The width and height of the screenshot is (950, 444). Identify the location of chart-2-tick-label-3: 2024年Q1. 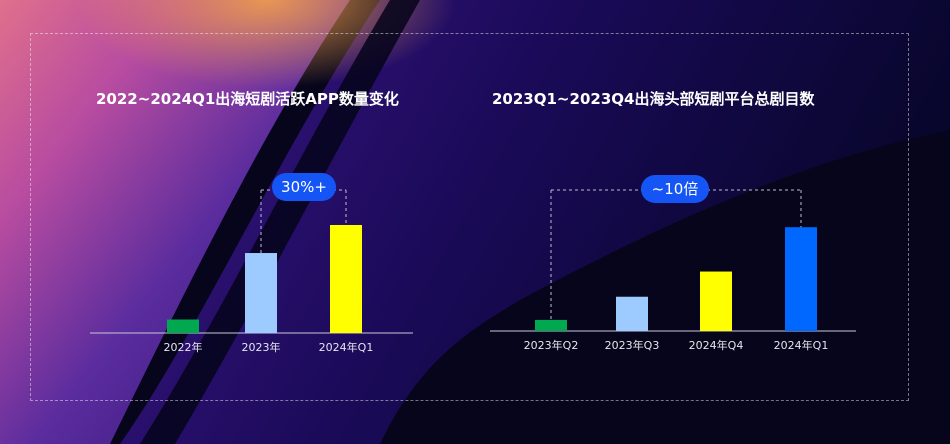
(801, 345).